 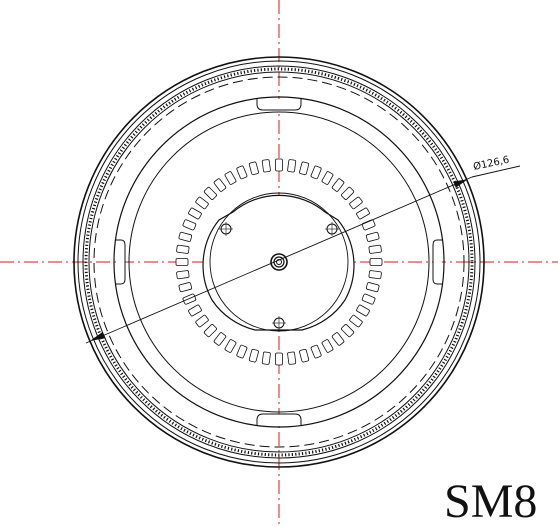 What do you see at coordinates (491, 163) in the screenshot?
I see `dimension-label: Ø126,6` at bounding box center [491, 163].